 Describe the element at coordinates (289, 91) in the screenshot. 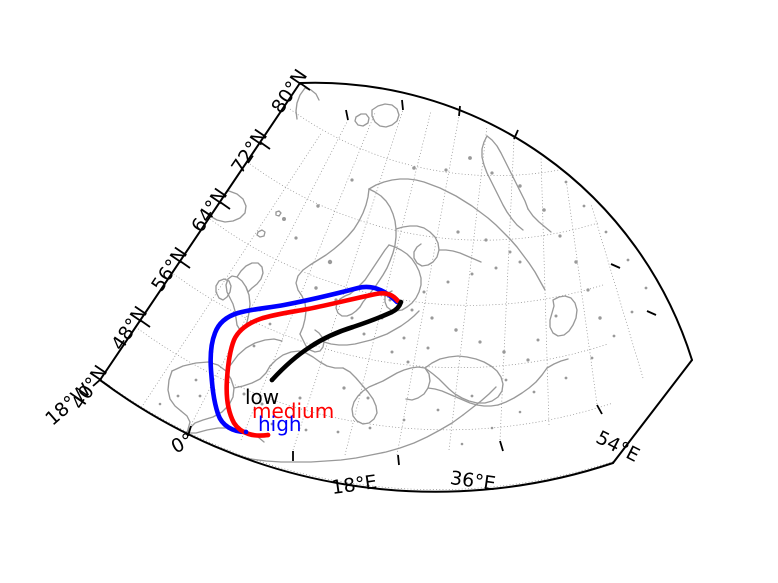

I see `lat-label-80N: 80°N` at that location.